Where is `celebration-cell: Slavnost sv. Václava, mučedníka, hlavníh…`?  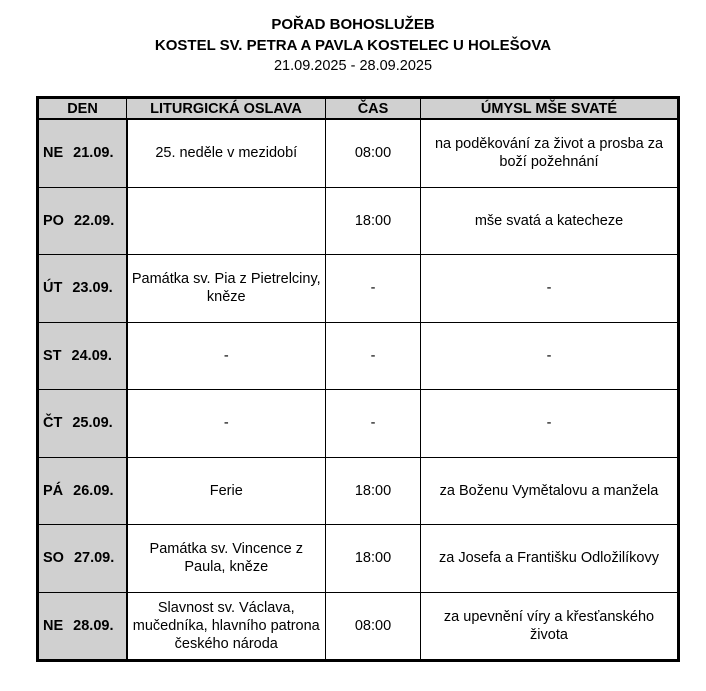 celebration-cell: Slavnost sv. Václava, mučedníka, hlavníh… is located at coordinates (226, 626).